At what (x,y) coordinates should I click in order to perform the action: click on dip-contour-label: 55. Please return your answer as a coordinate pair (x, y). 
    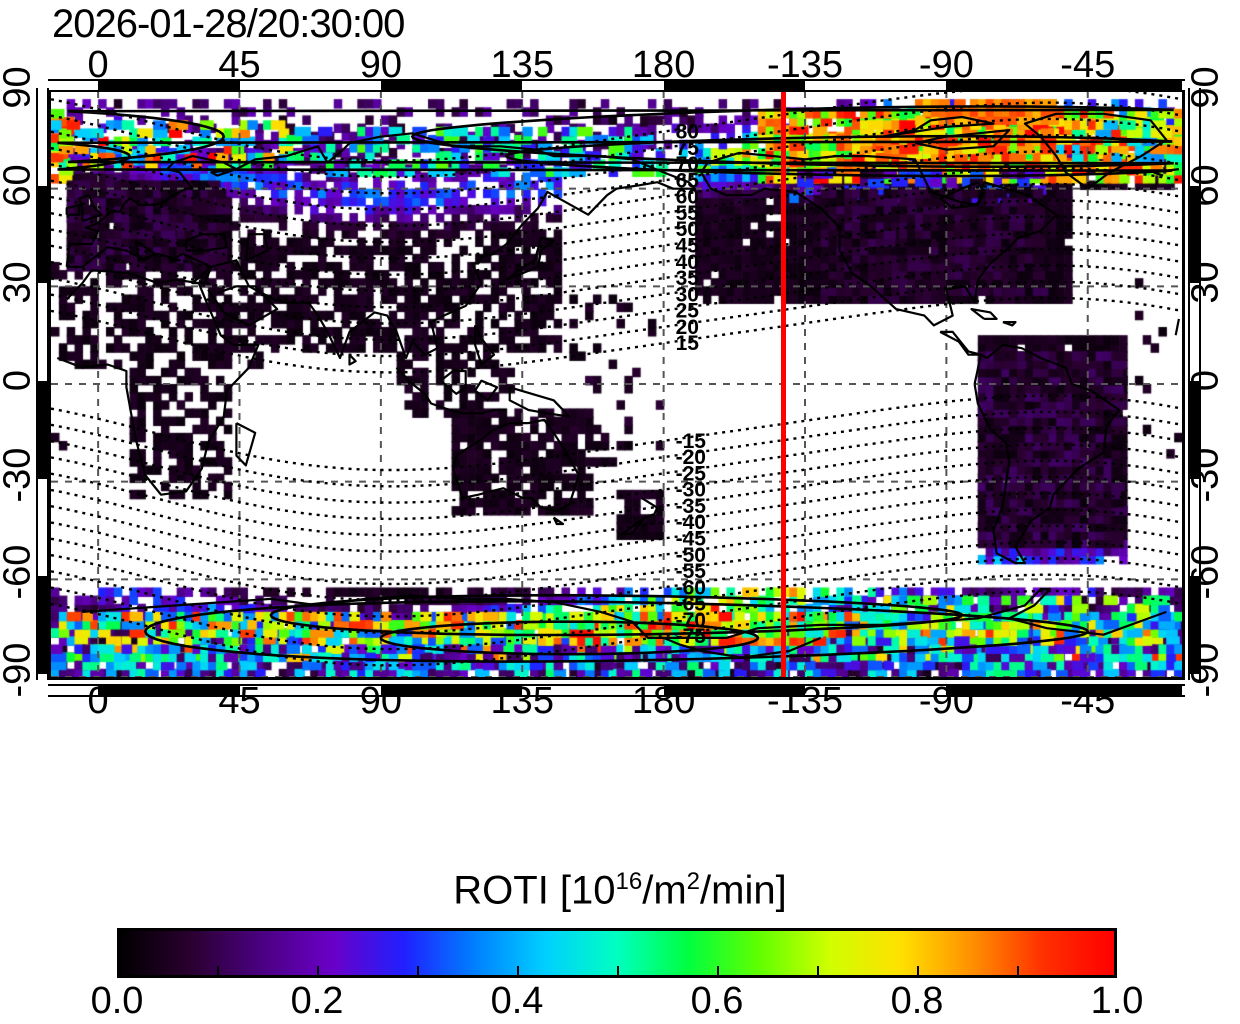
    Looking at the image, I should click on (688, 213).